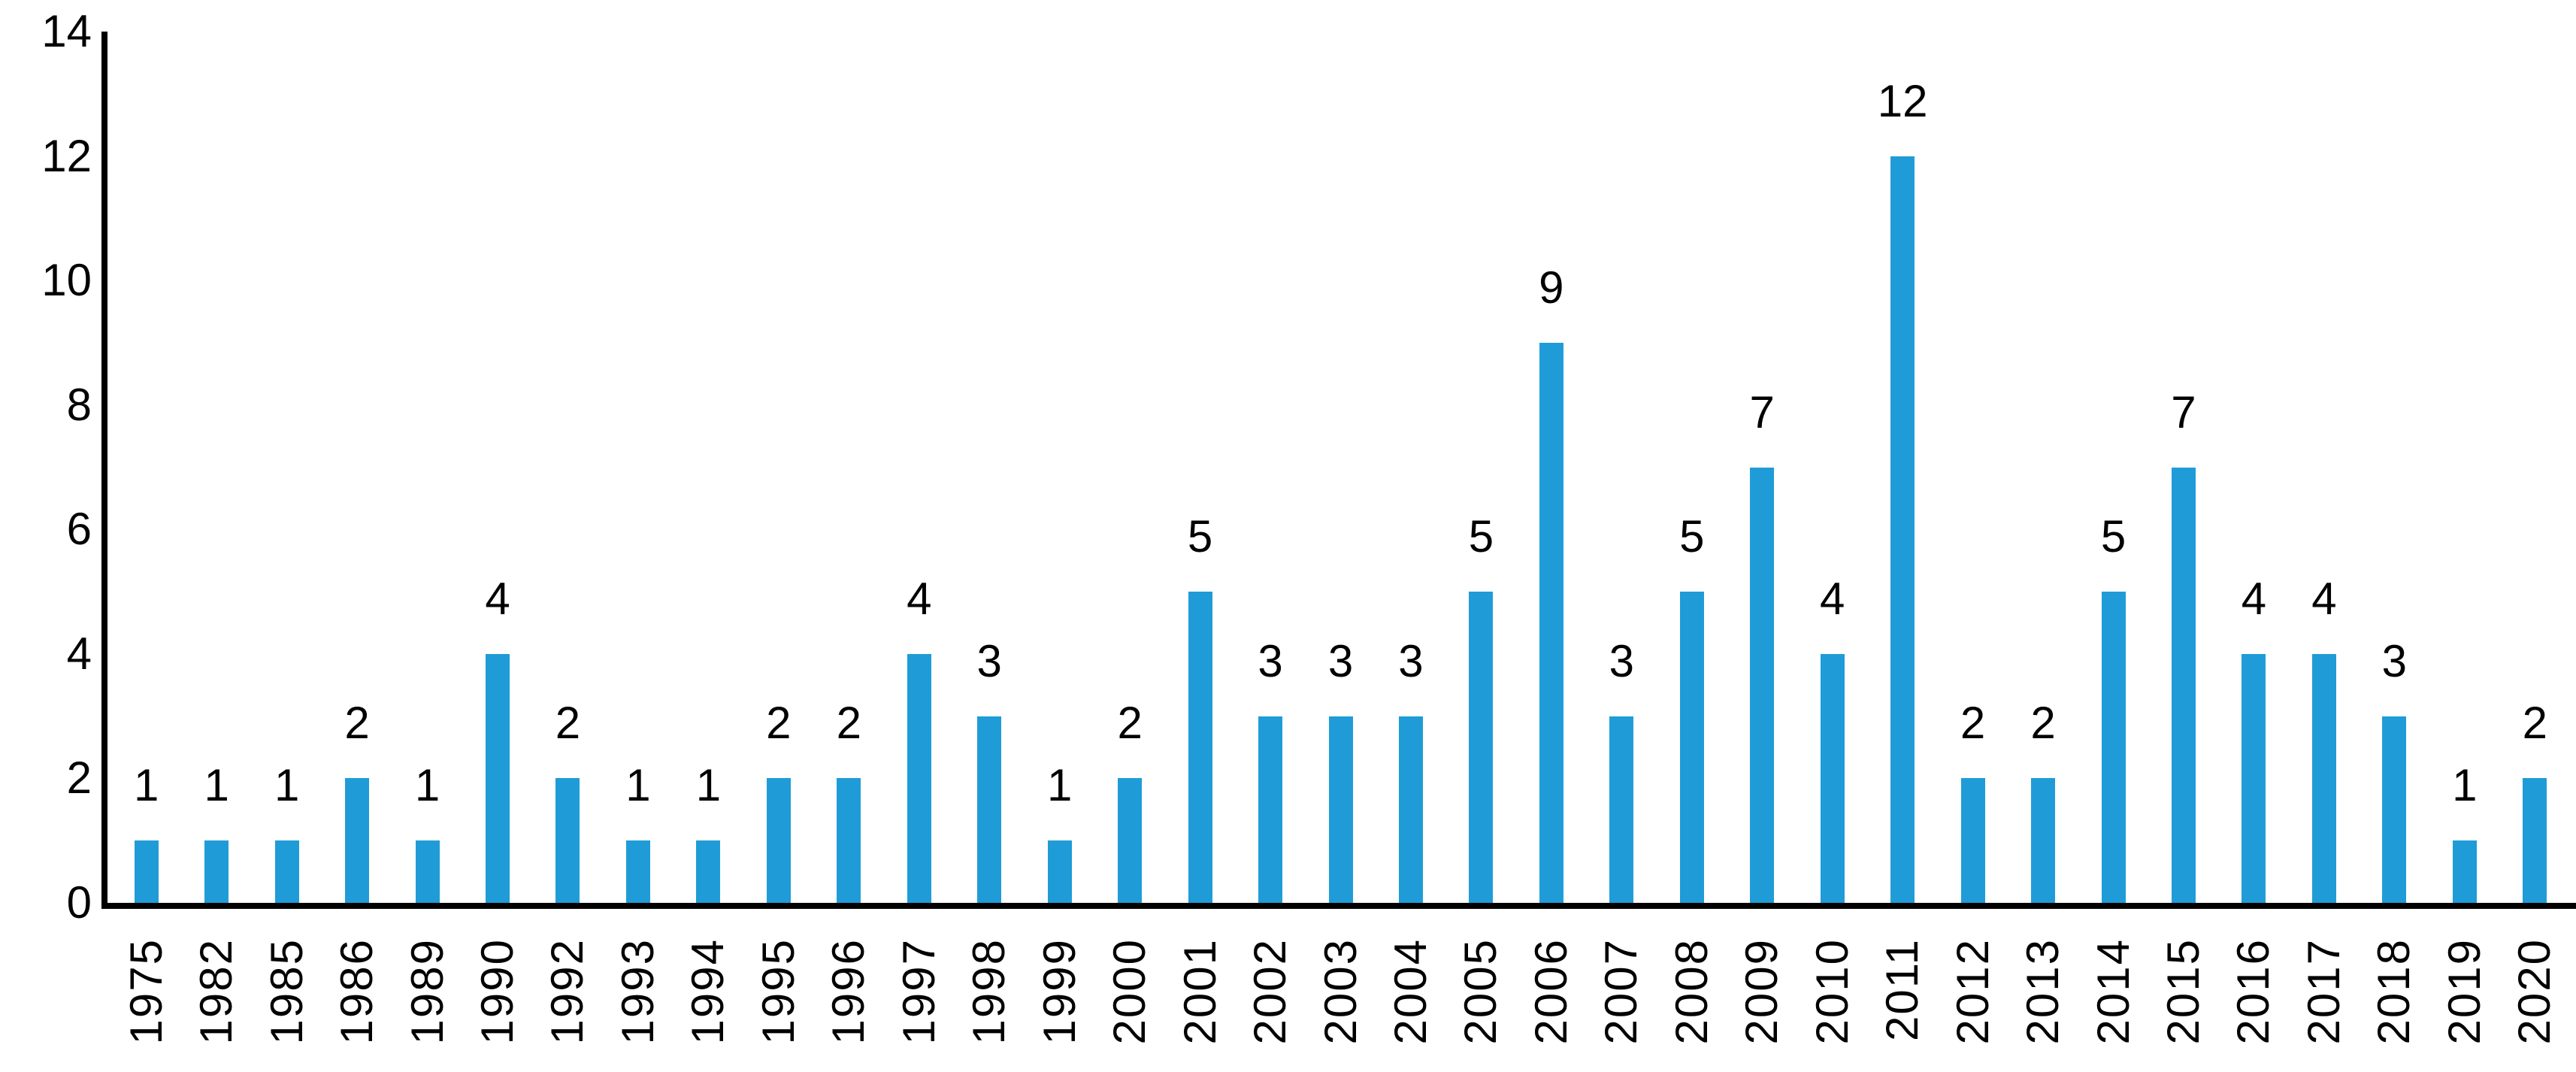  Describe the element at coordinates (1551, 287) in the screenshot. I see `bar-value-label: 9` at that location.